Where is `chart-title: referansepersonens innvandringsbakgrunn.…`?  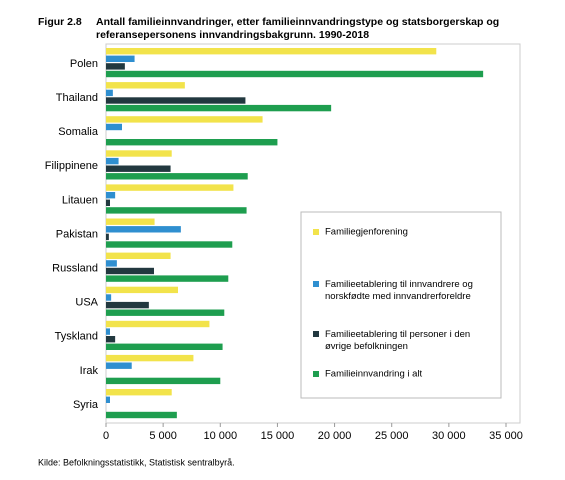 chart-title: referansepersonens innvandringsbakgrunn.… is located at coordinates (232, 35).